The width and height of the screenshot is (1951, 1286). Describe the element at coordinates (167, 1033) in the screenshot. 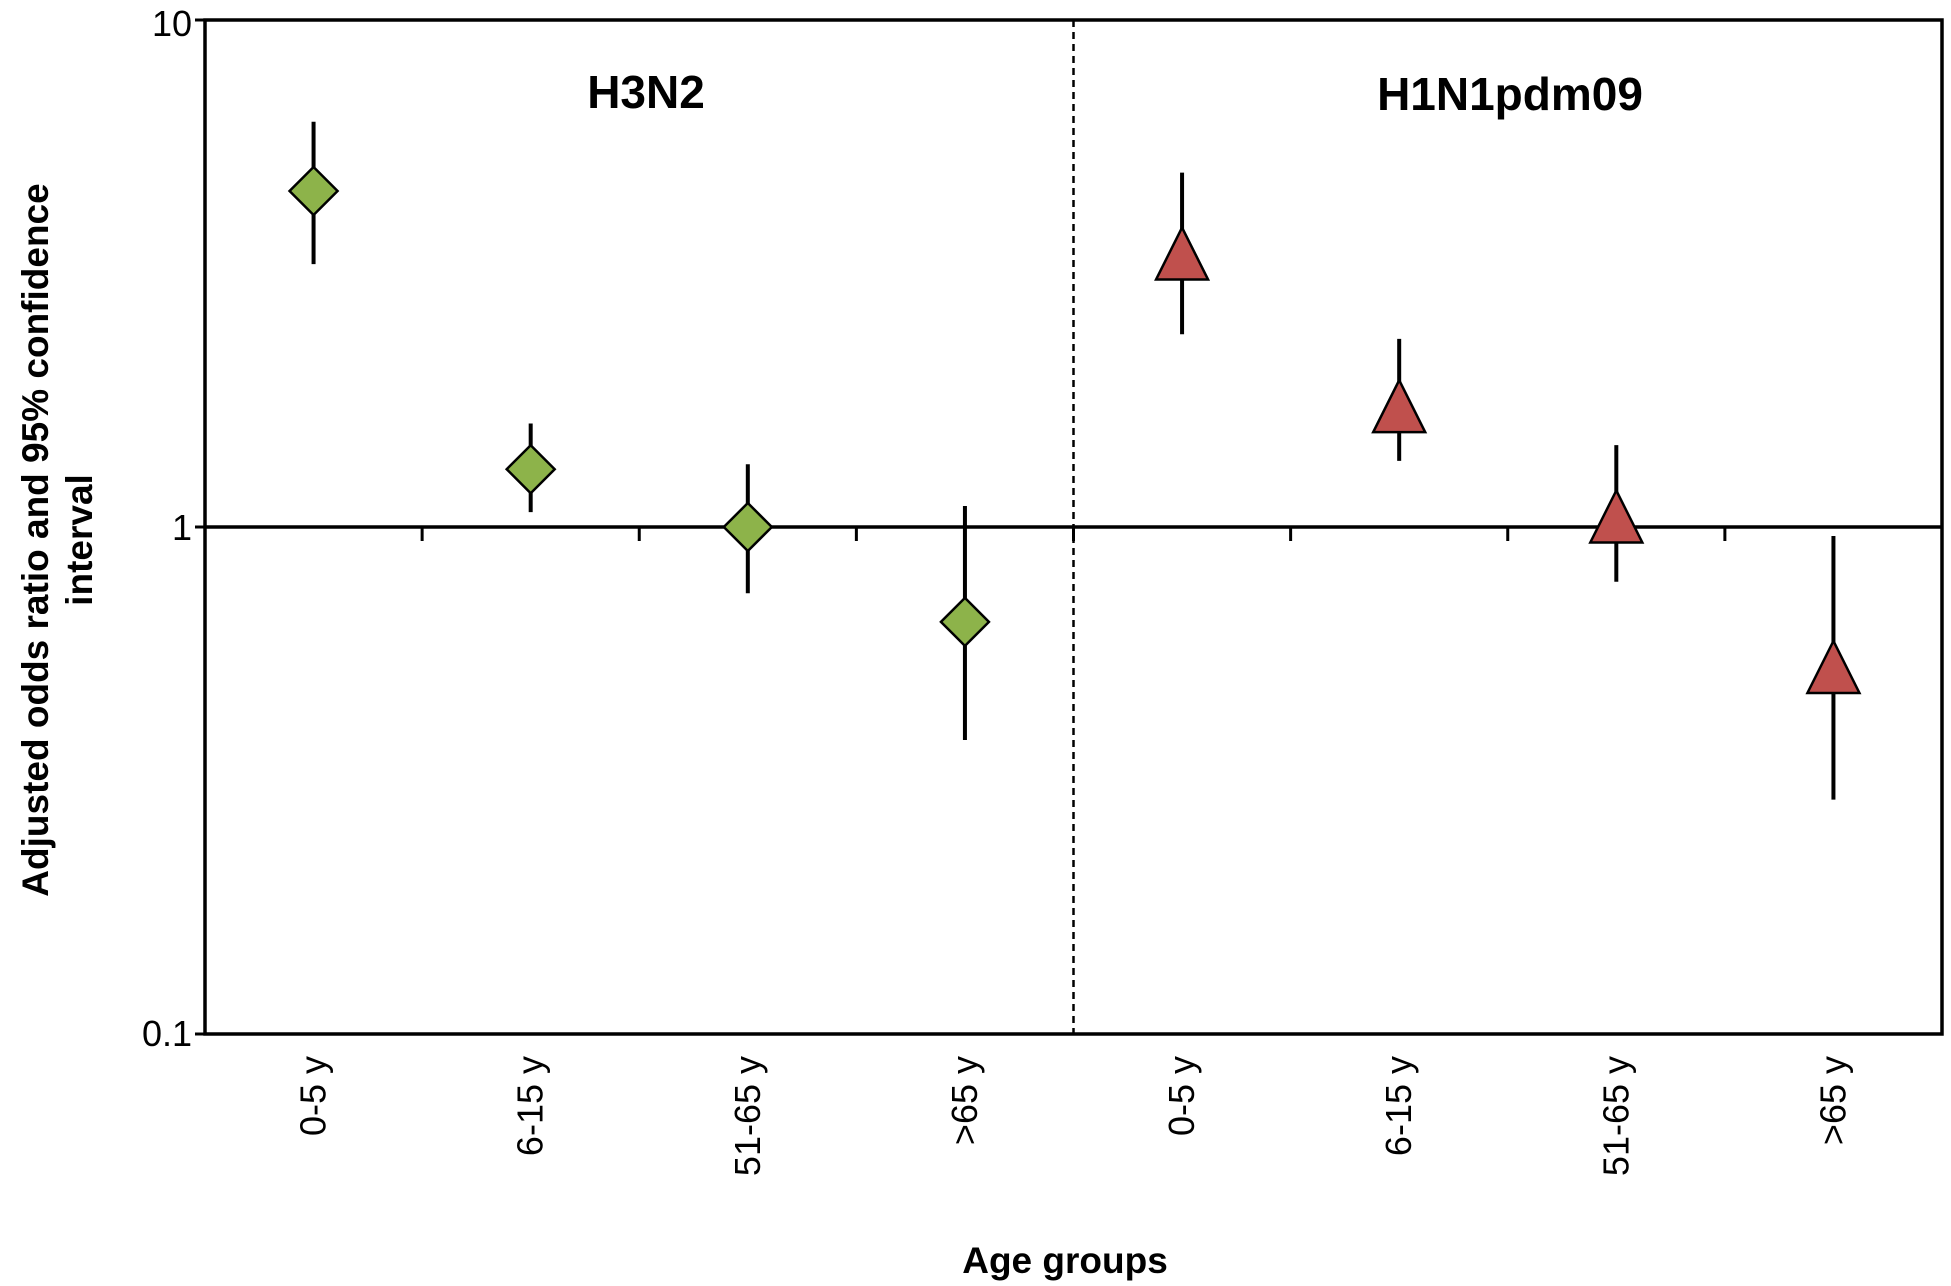

I see `y-tick-label-bottom: 0.1` at that location.